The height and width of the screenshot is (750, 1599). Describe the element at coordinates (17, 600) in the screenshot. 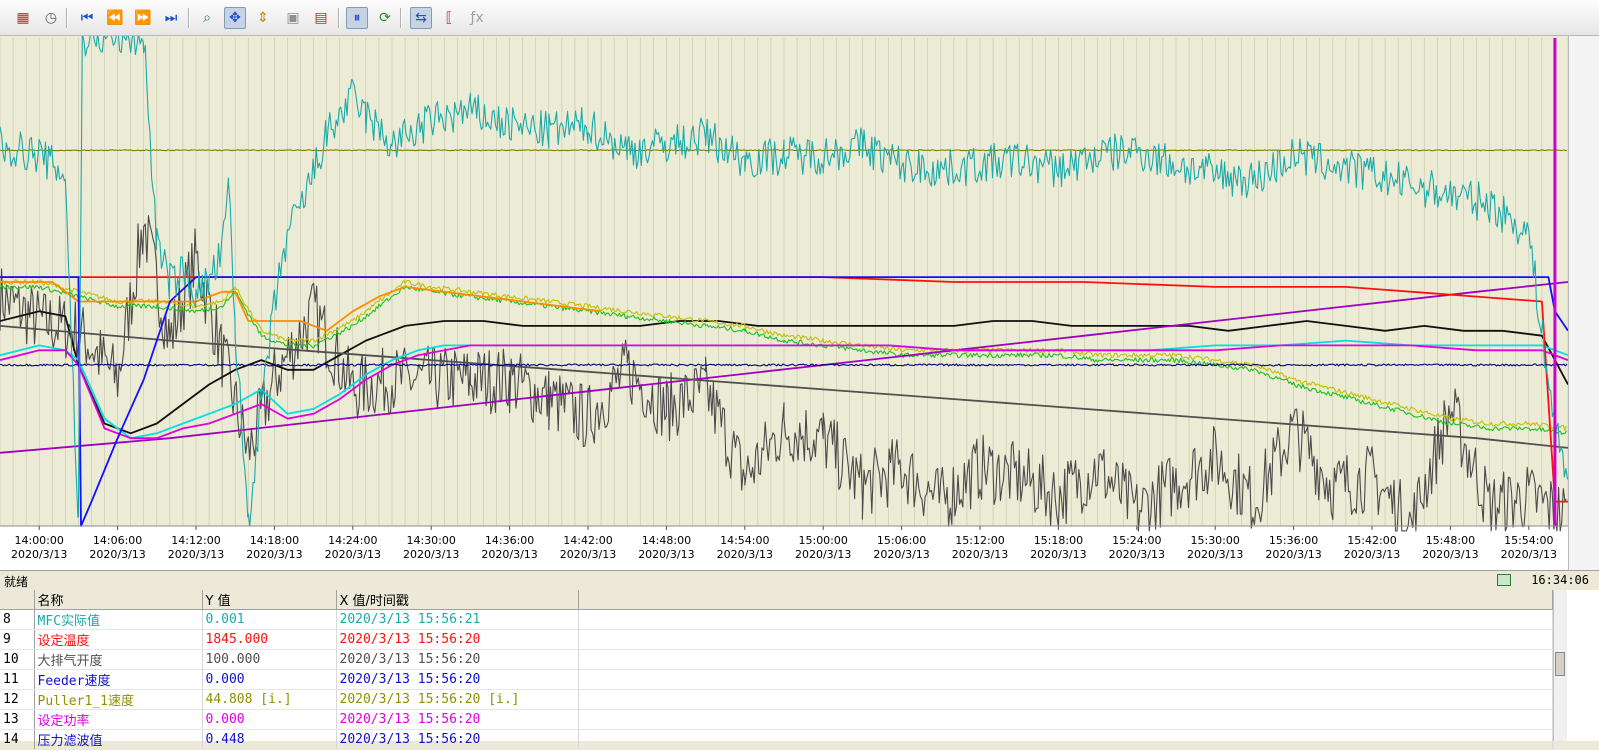

I see `column-header-index` at that location.